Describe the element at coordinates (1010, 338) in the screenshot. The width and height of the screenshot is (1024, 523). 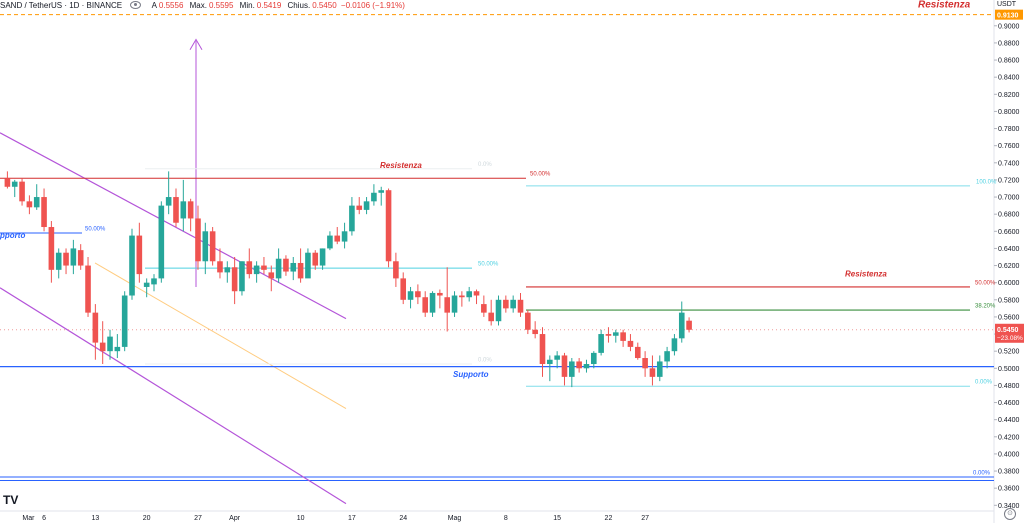
I see `last-change-tag-text: −23.08%` at that location.